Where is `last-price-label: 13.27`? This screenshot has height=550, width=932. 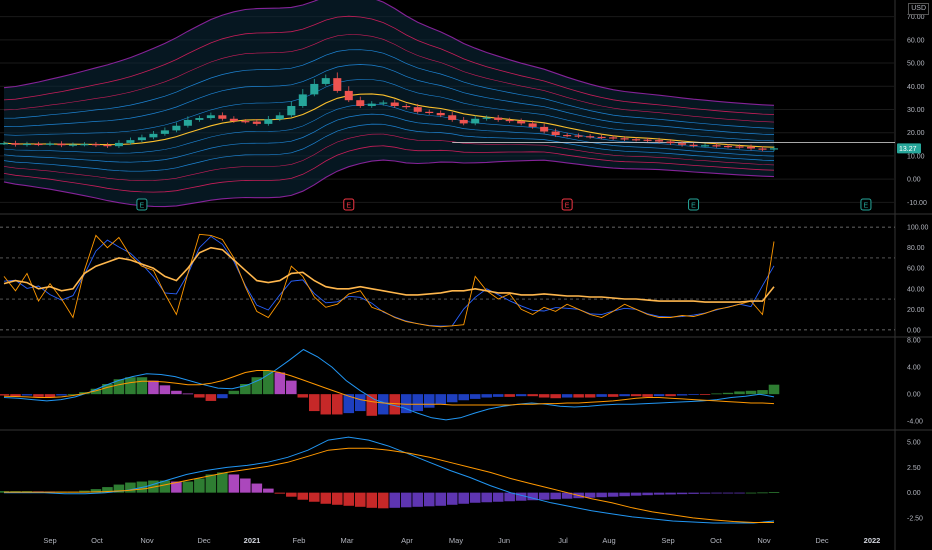
last-price-label: 13.27 is located at coordinates (908, 149).